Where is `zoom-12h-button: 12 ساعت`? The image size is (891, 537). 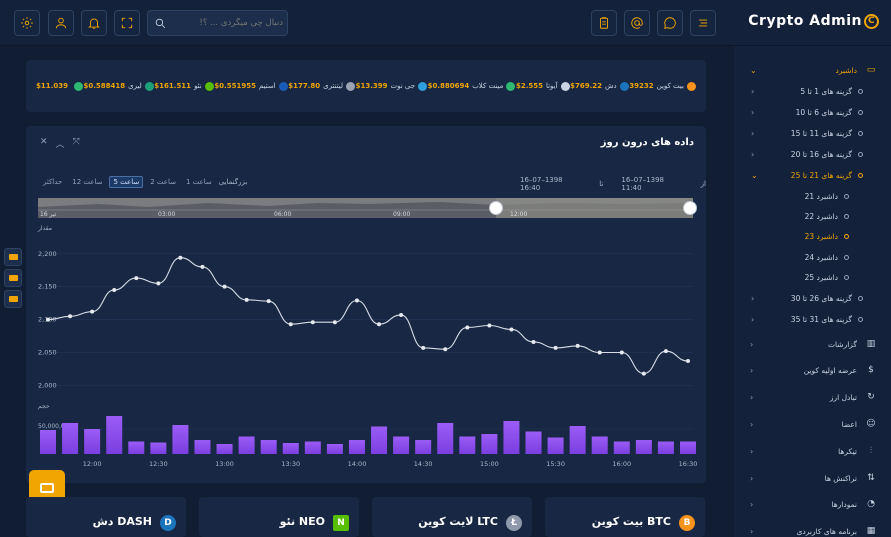
zoom-12h-button: 12 ساعت is located at coordinates (87, 182).